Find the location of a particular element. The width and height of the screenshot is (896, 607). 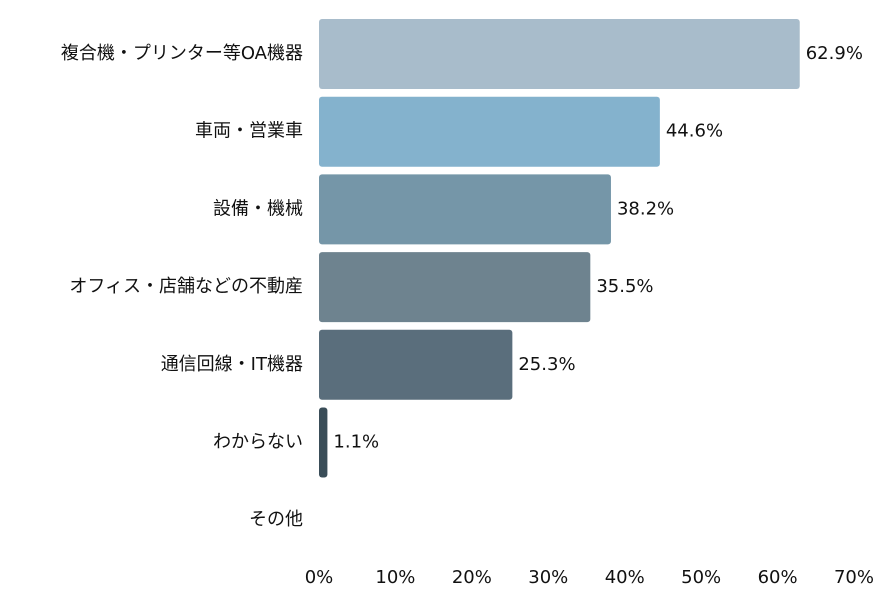

x-tick-label: 70% is located at coordinates (854, 577).